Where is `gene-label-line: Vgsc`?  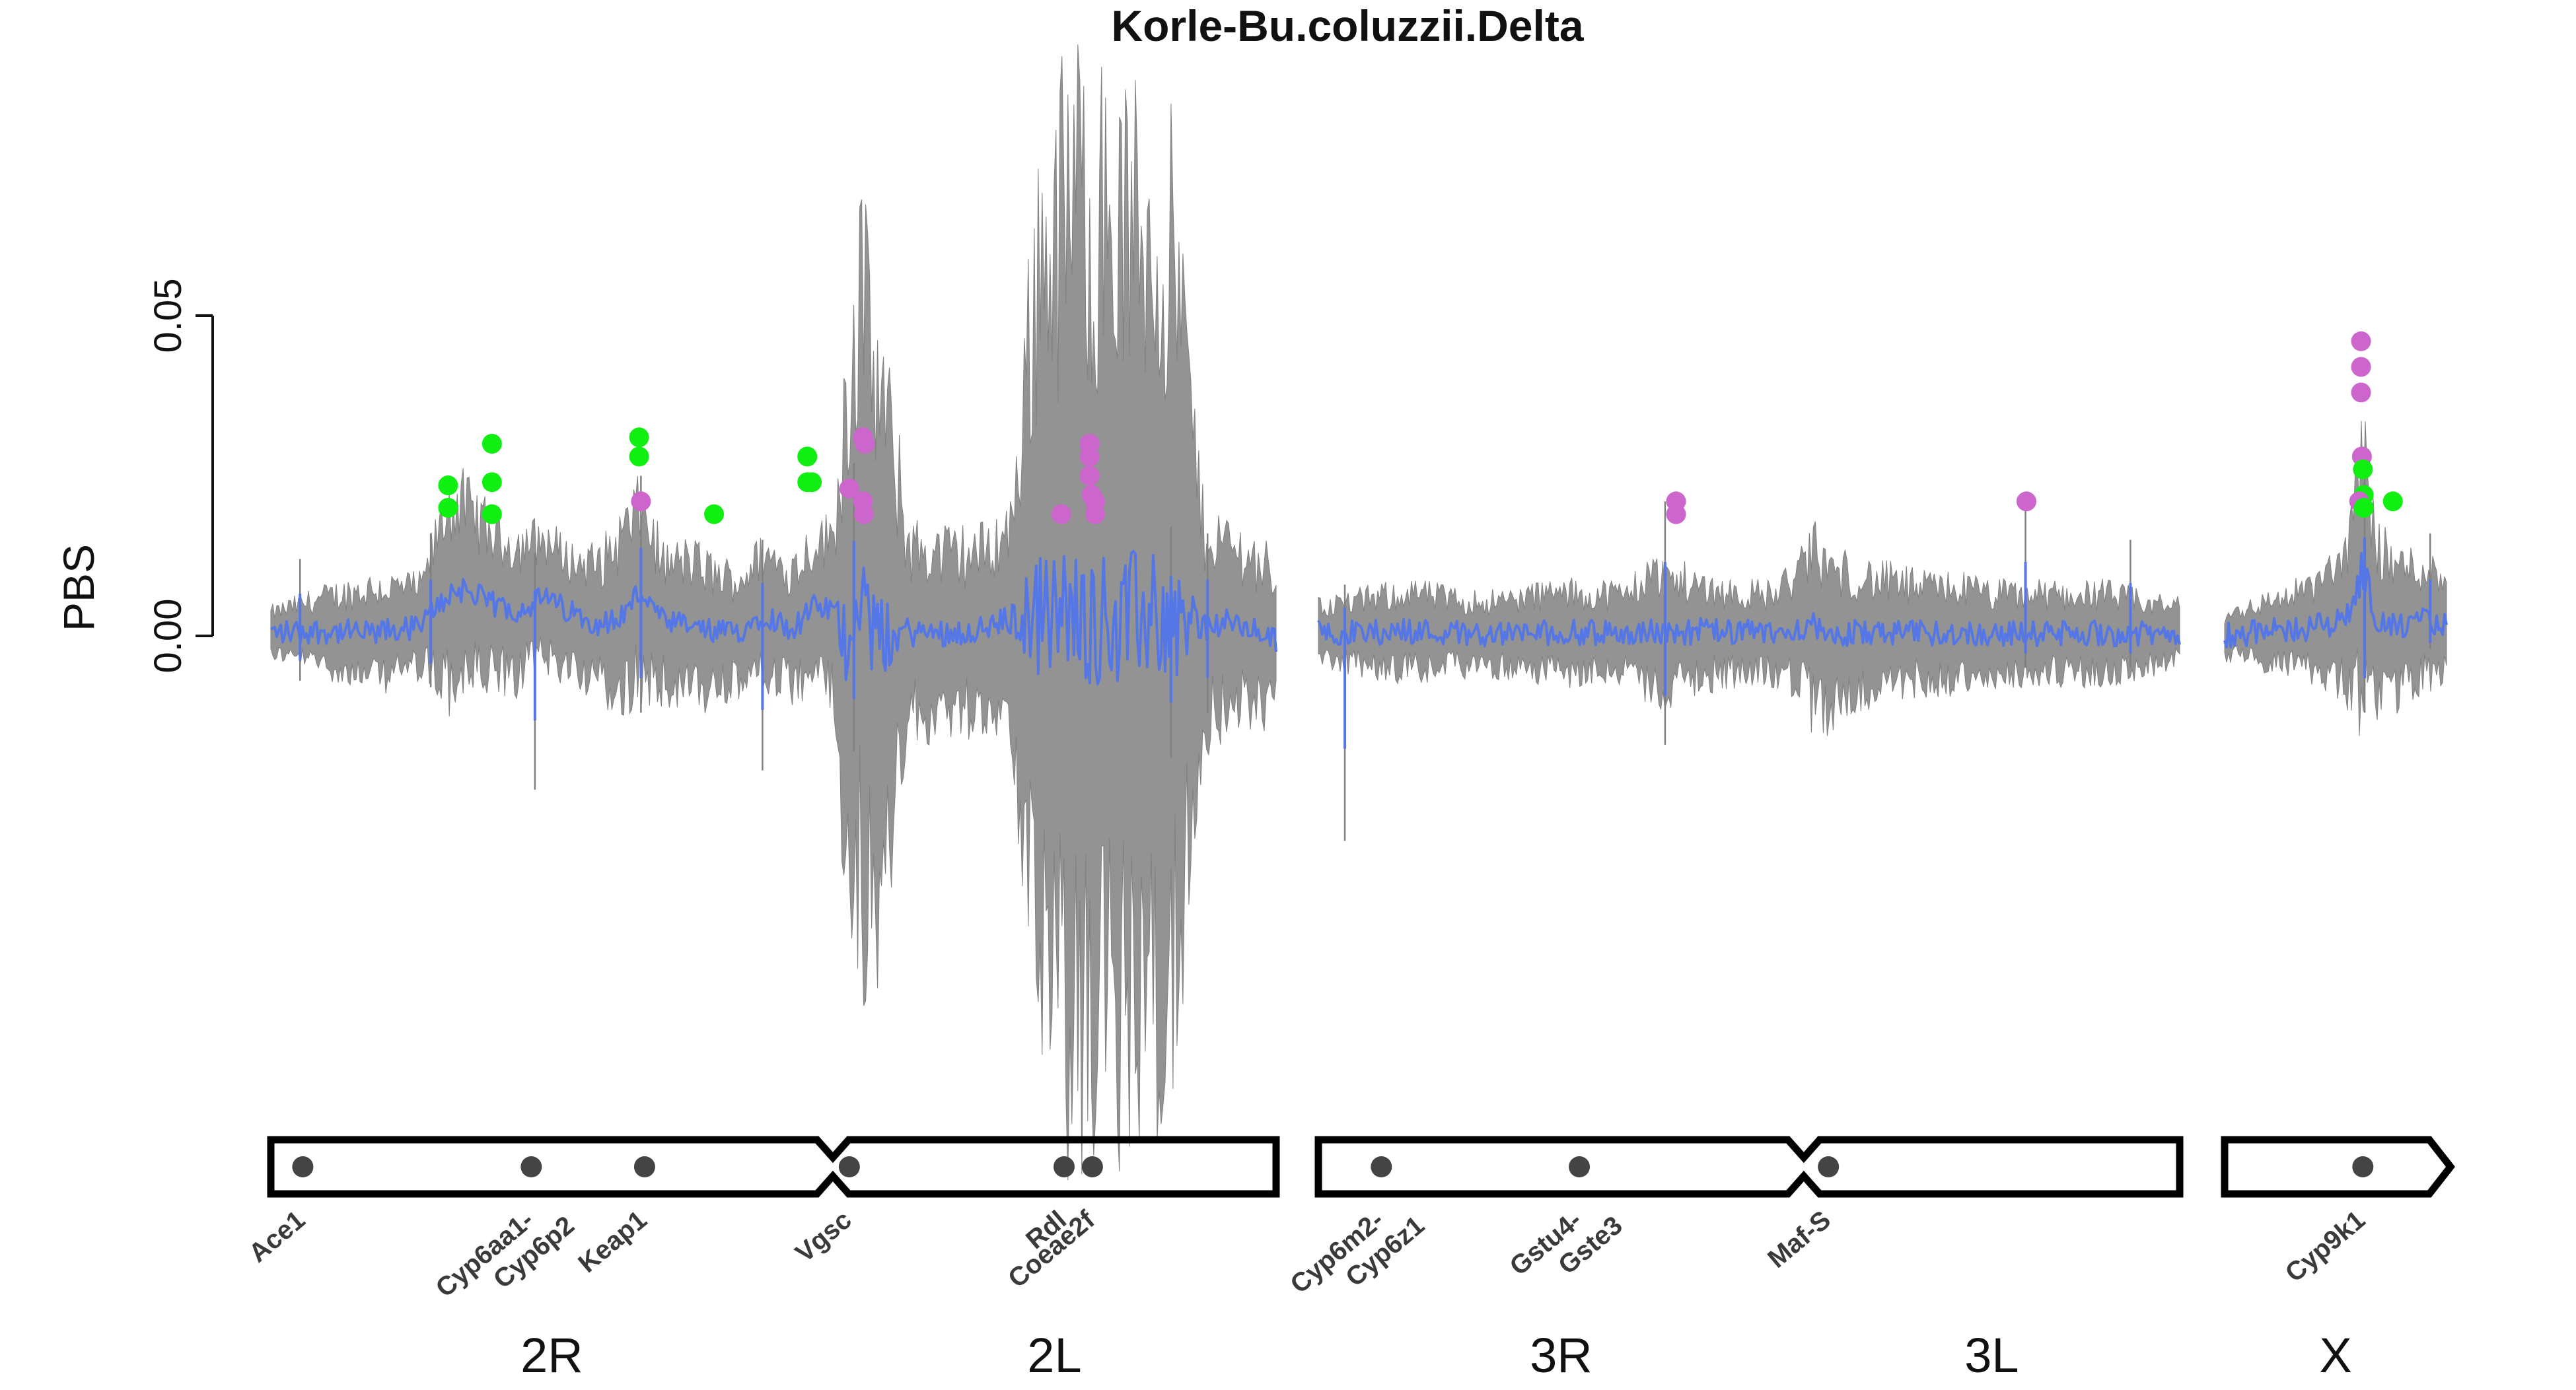
gene-label-line: Vgsc is located at coordinates (823, 1236).